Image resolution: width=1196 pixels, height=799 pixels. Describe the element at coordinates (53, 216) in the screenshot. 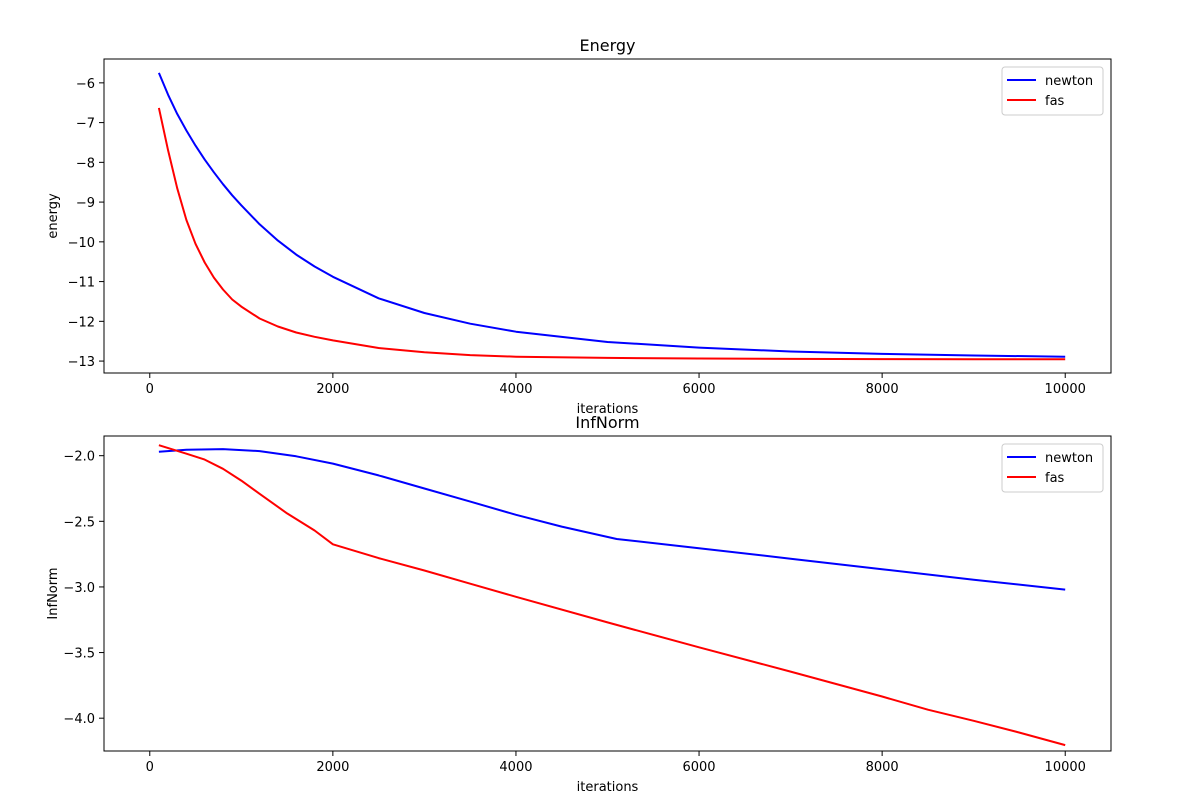

I see `y-axis-label: energy` at that location.